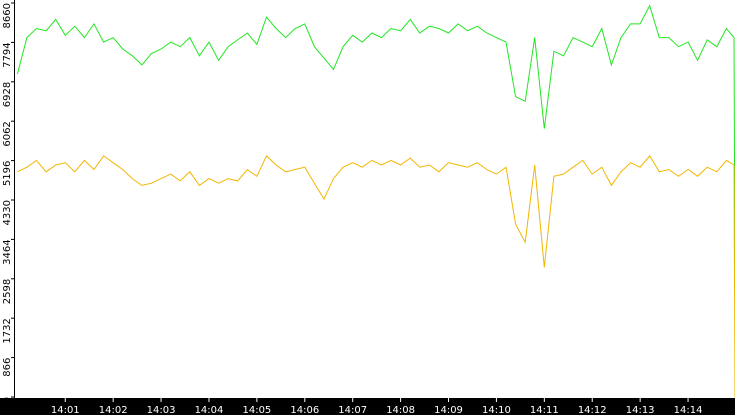 The image size is (735, 415). What do you see at coordinates (7, 251) in the screenshot?
I see `y-tick-label: 3464` at bounding box center [7, 251].